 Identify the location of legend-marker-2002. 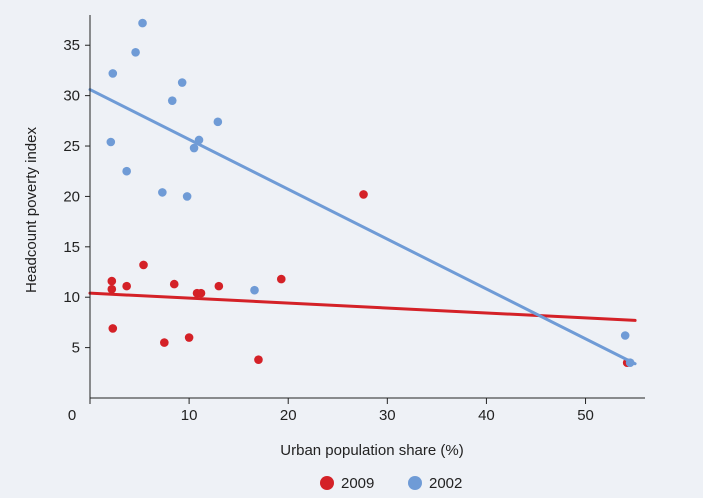
(415, 483).